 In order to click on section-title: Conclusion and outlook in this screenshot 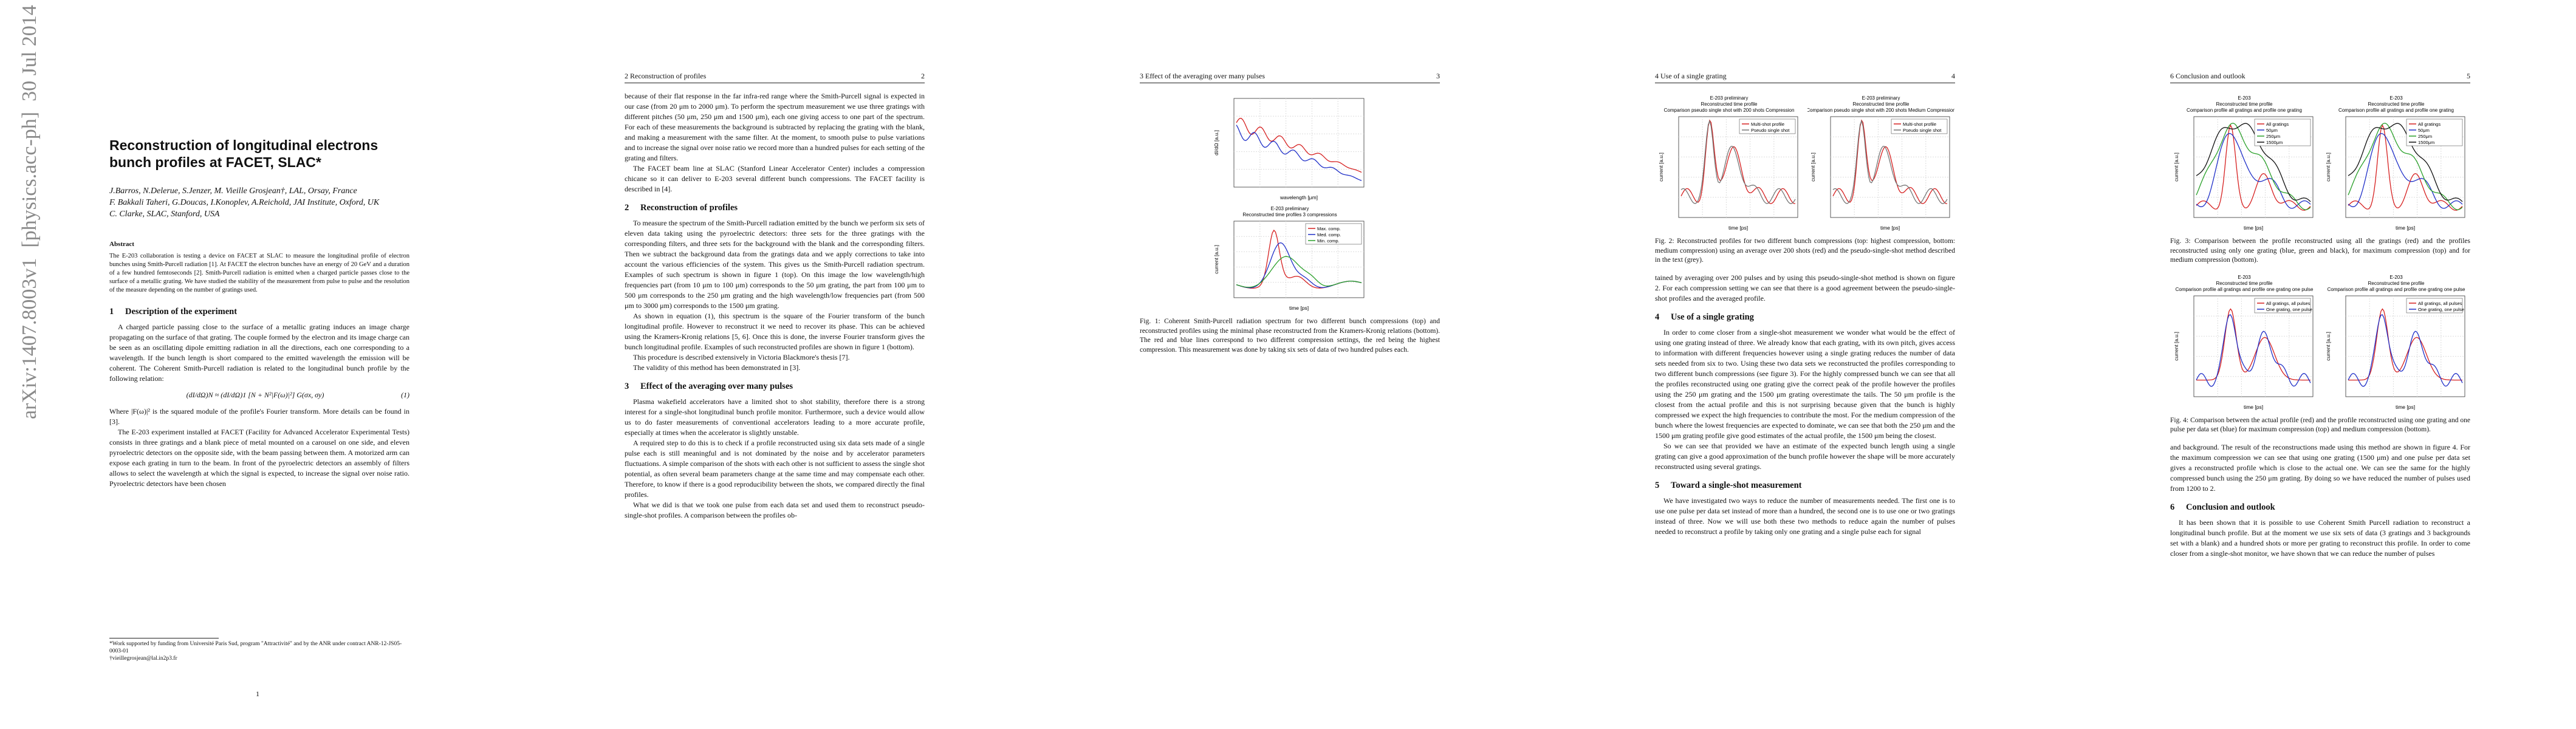, I will do `click(2230, 507)`.